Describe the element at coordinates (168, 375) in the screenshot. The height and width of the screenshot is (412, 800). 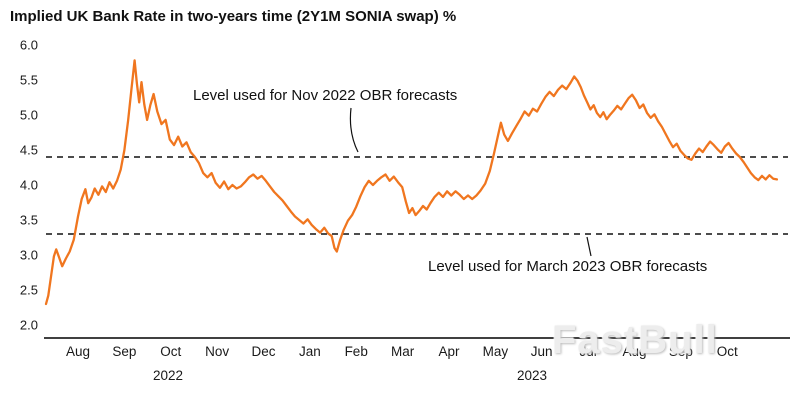
I see `year-label: 2022` at that location.